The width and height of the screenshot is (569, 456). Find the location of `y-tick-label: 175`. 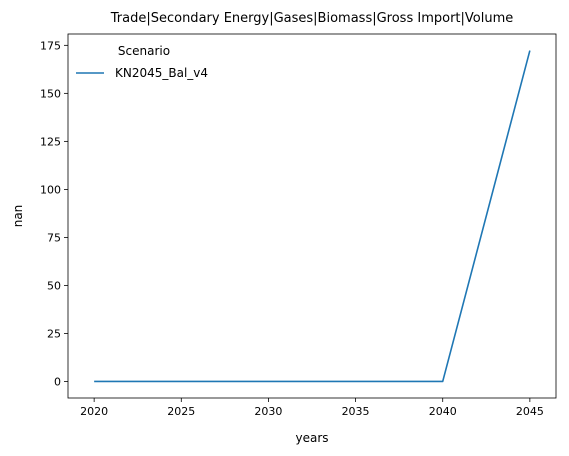

y-tick-label: 175 is located at coordinates (50, 45).